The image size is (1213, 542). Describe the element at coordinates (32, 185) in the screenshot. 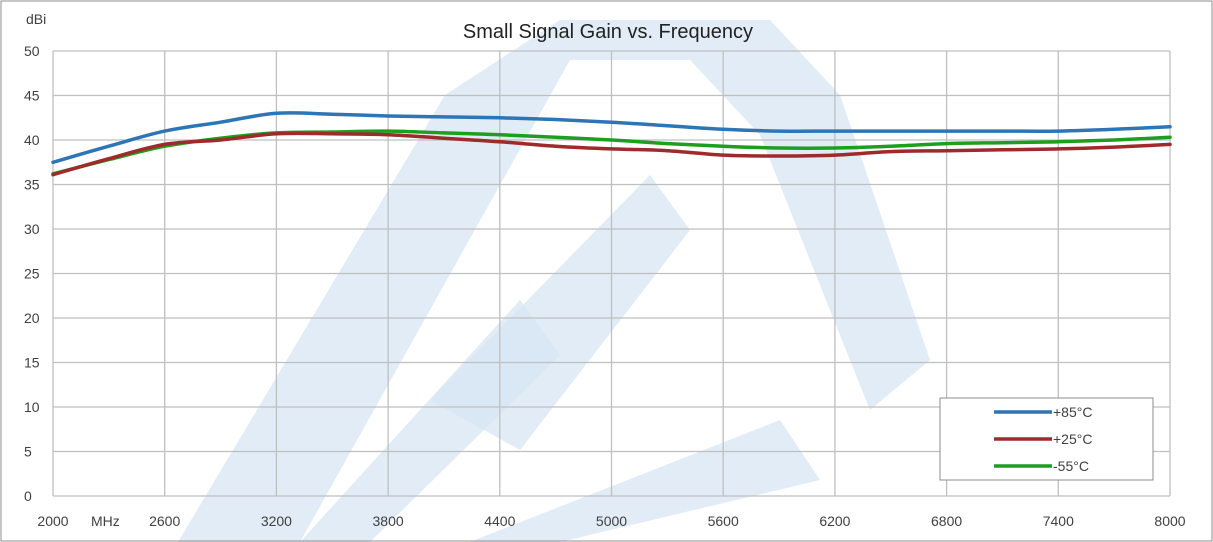

I see `y-tick-label: 35` at that location.